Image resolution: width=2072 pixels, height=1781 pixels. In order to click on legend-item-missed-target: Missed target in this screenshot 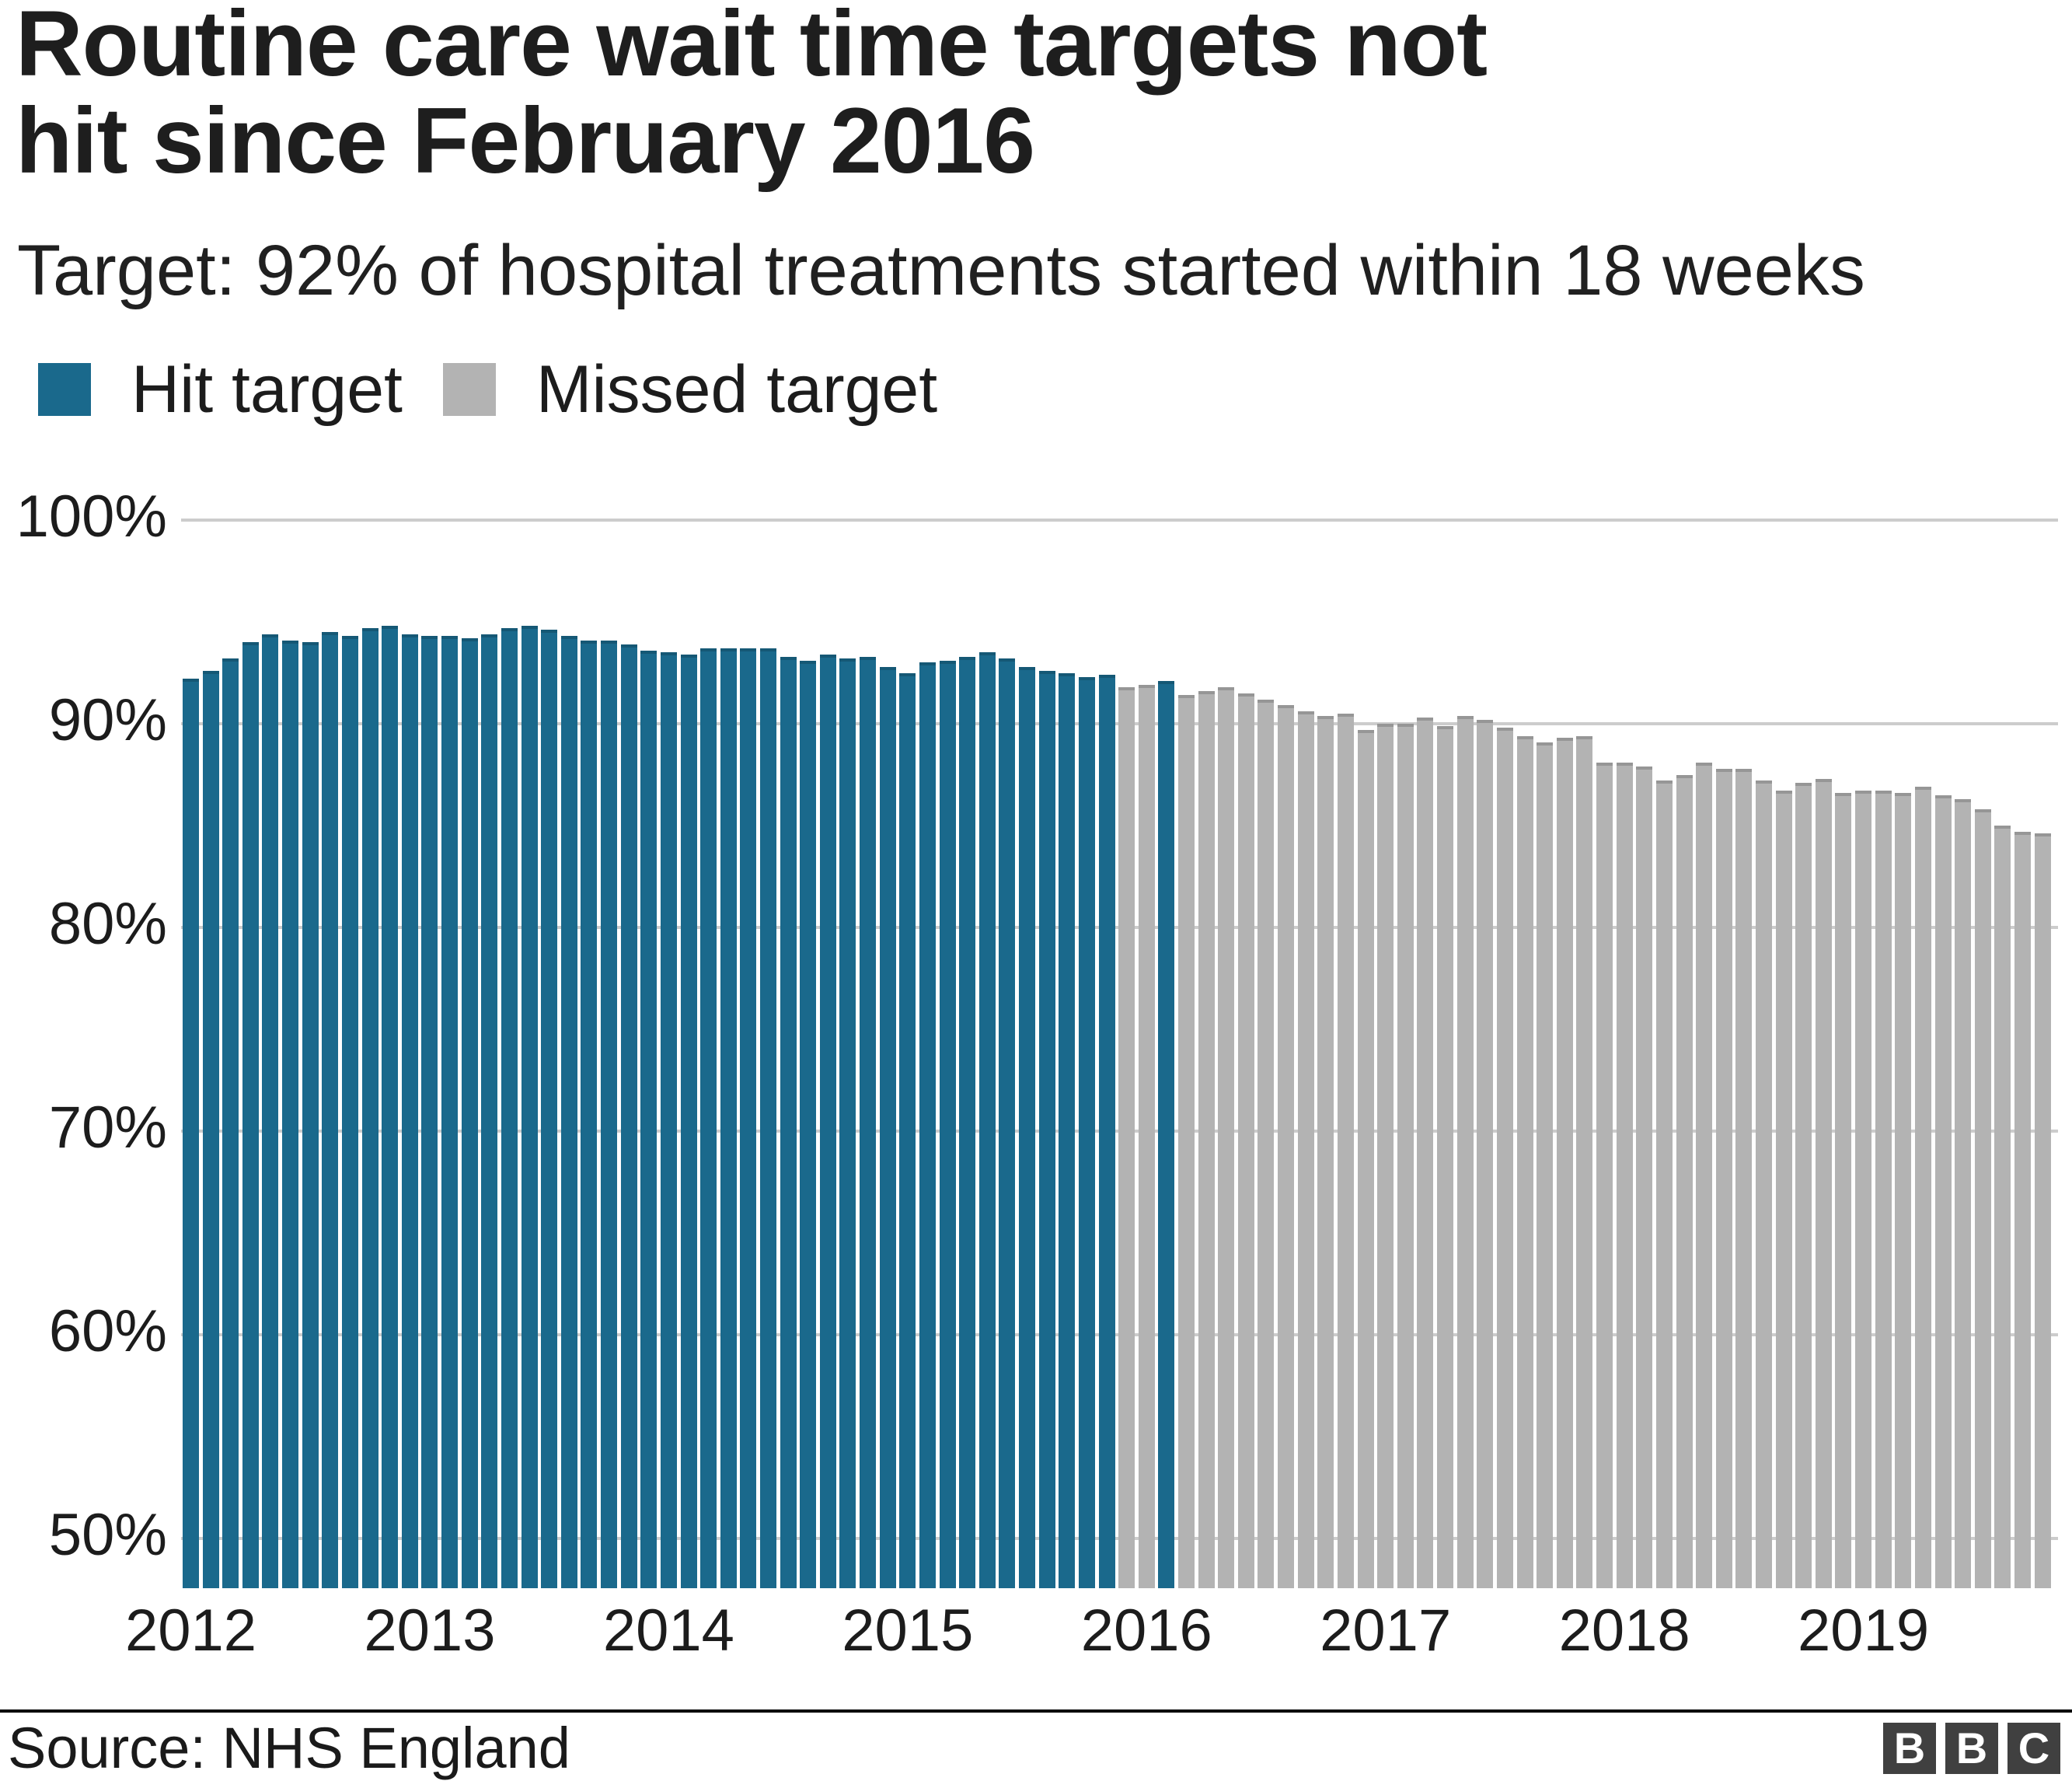, I will do `click(690, 389)`.